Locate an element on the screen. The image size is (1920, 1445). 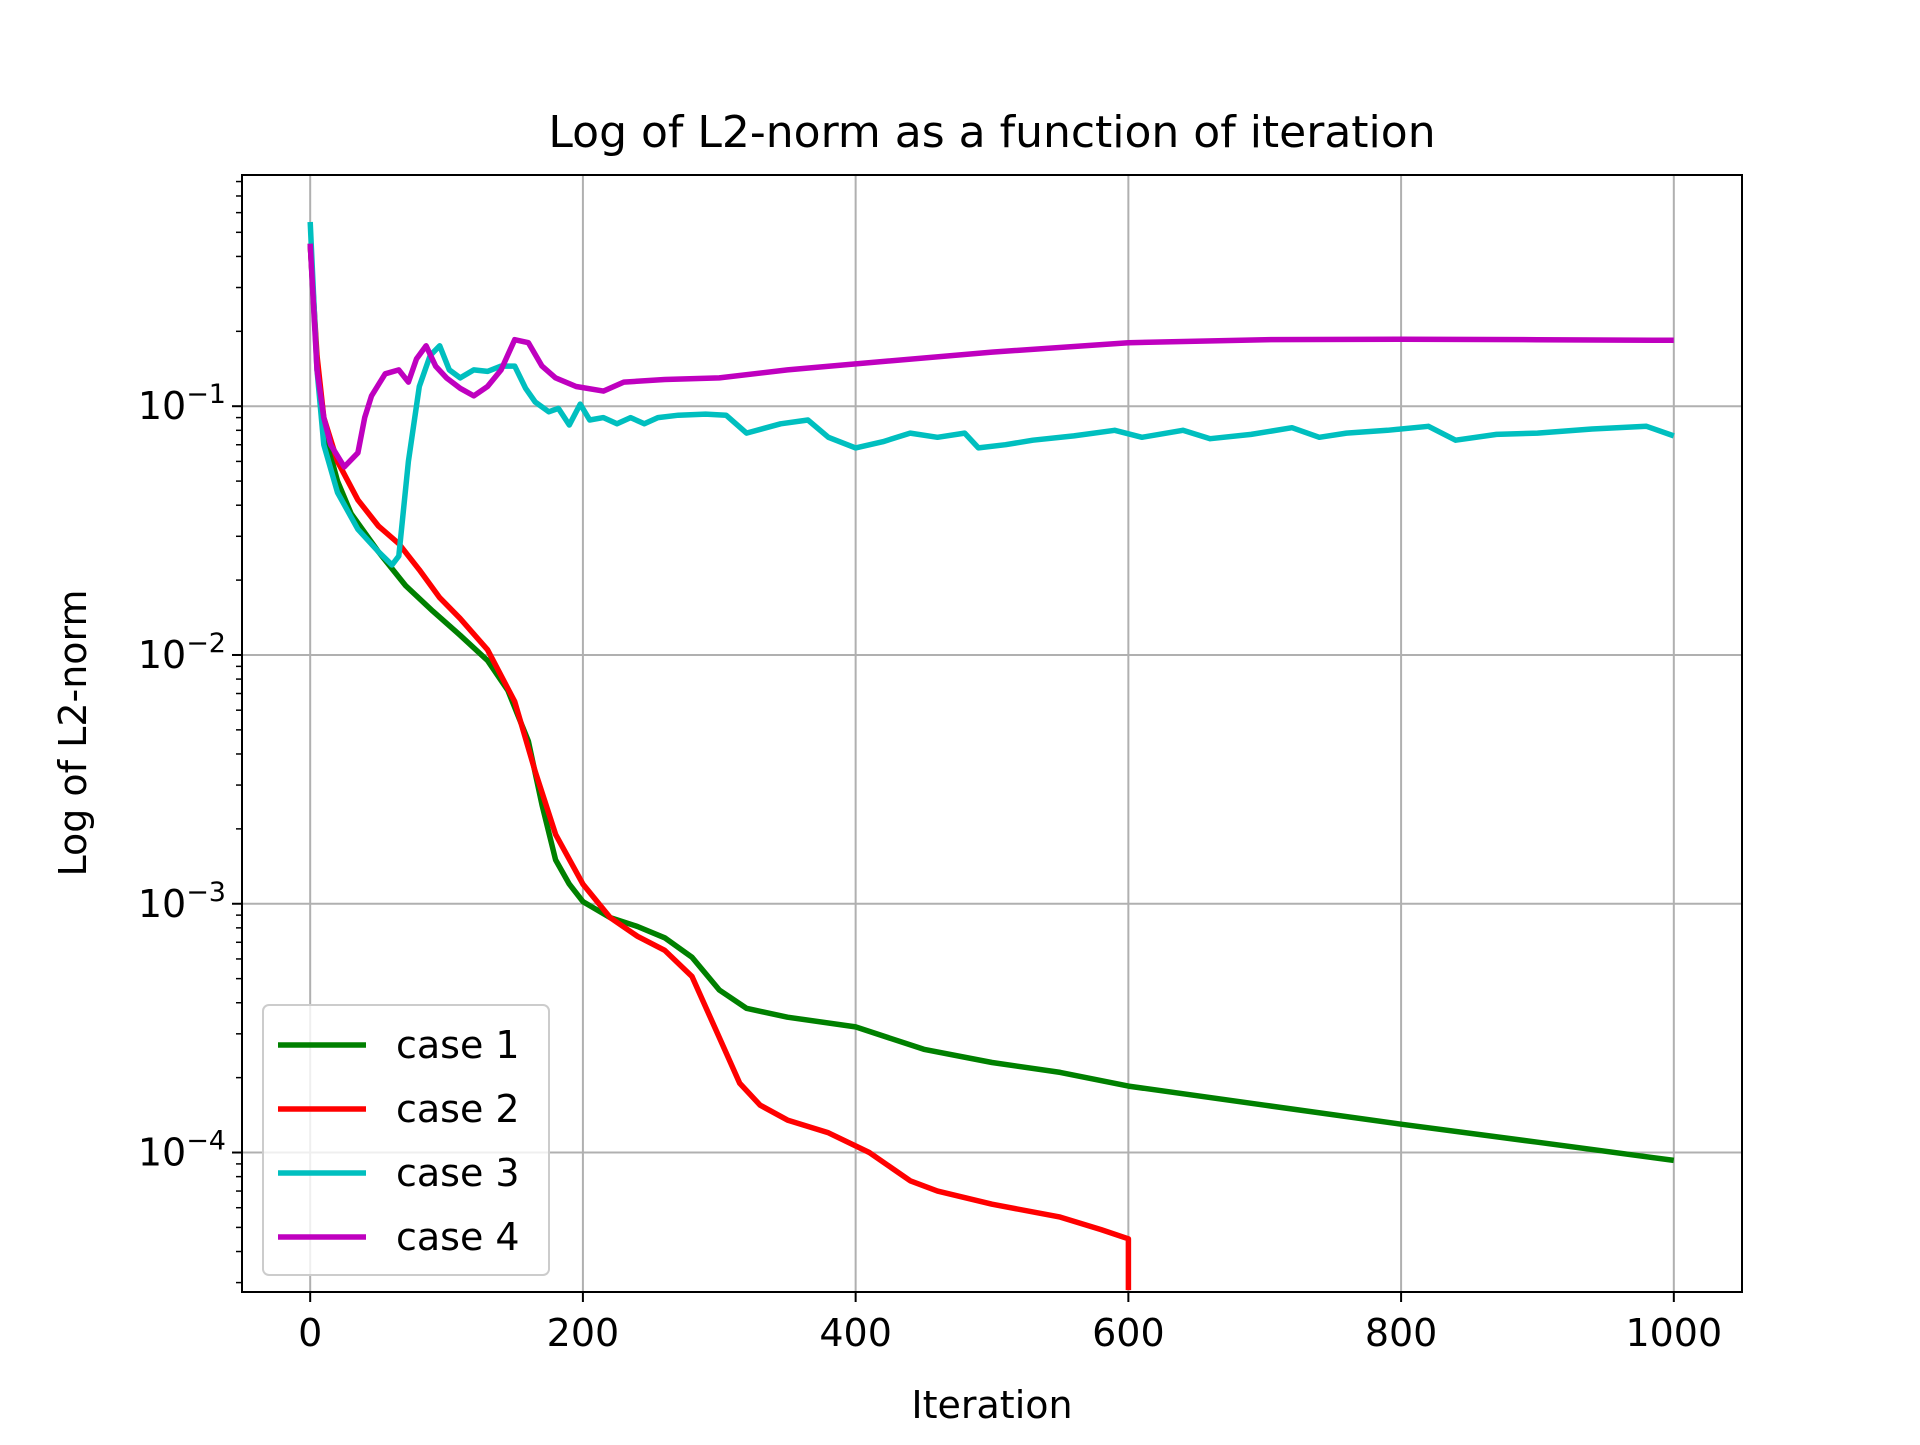
x-axis-label: Iteration is located at coordinates (991, 1405).